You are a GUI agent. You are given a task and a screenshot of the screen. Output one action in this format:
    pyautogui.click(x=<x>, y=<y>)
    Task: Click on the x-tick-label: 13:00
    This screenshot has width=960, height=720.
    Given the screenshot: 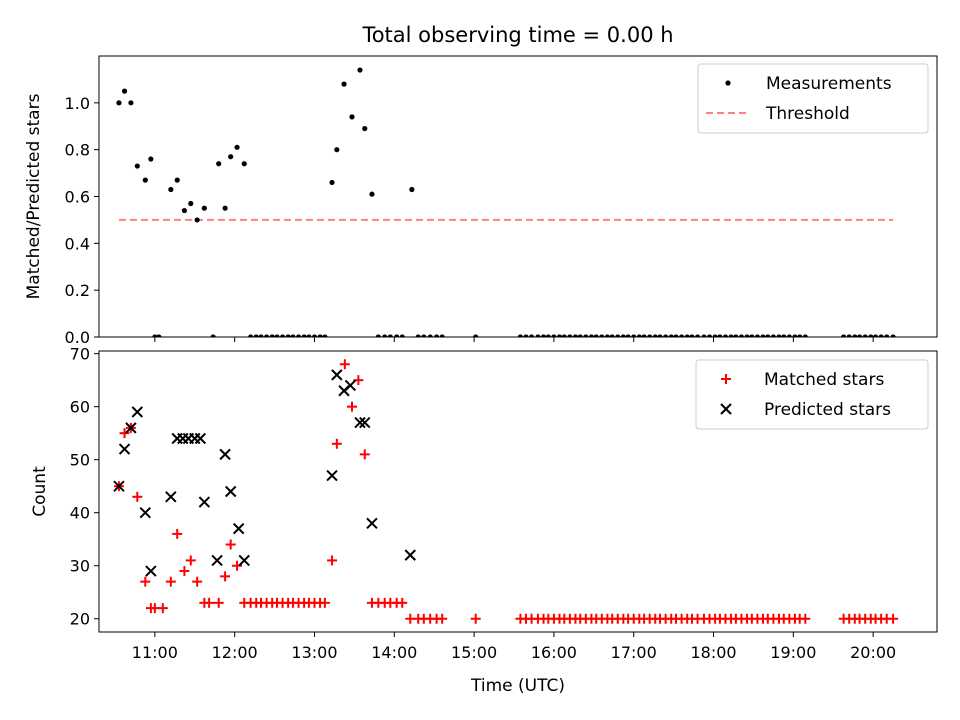 What is the action you would take?
    pyautogui.click(x=314, y=652)
    